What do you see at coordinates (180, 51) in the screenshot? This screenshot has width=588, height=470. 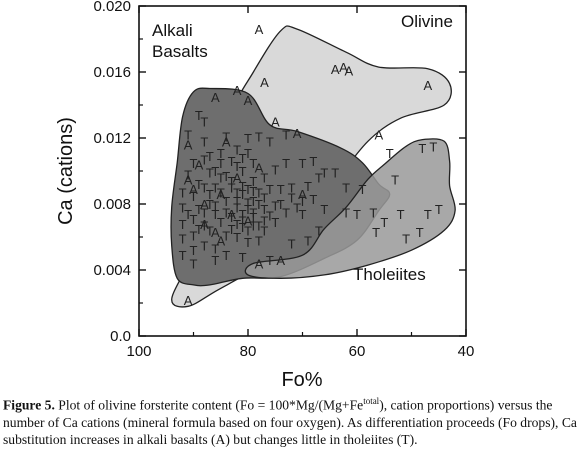 I see `region-label-alkali-line2: Basalts` at bounding box center [180, 51].